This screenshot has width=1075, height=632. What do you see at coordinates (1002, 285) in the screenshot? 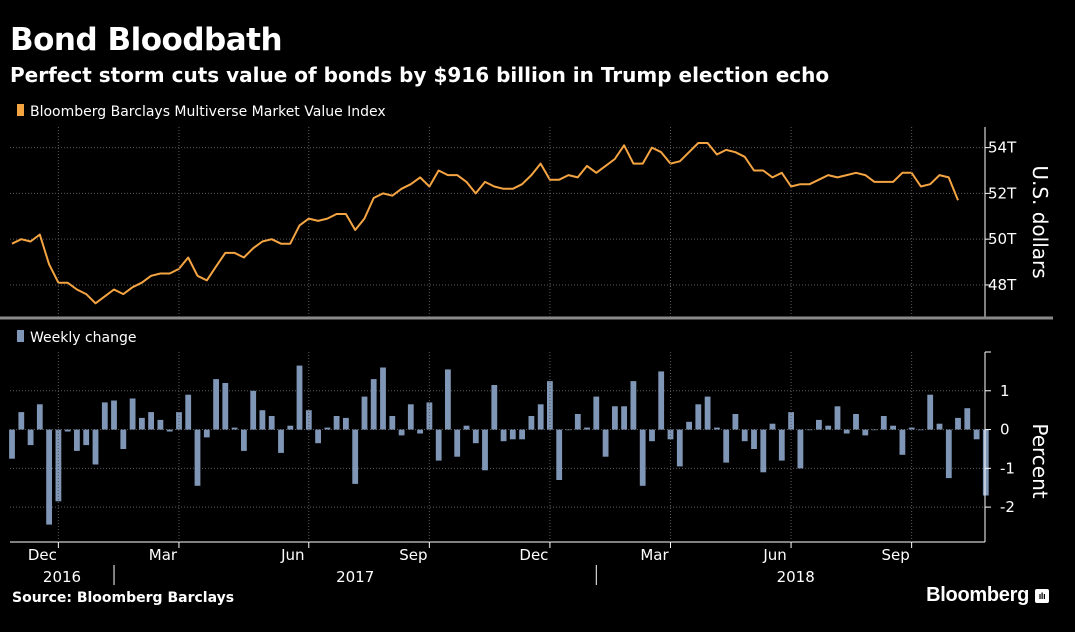
I see `top-y-tick-label: 48T` at bounding box center [1002, 285].